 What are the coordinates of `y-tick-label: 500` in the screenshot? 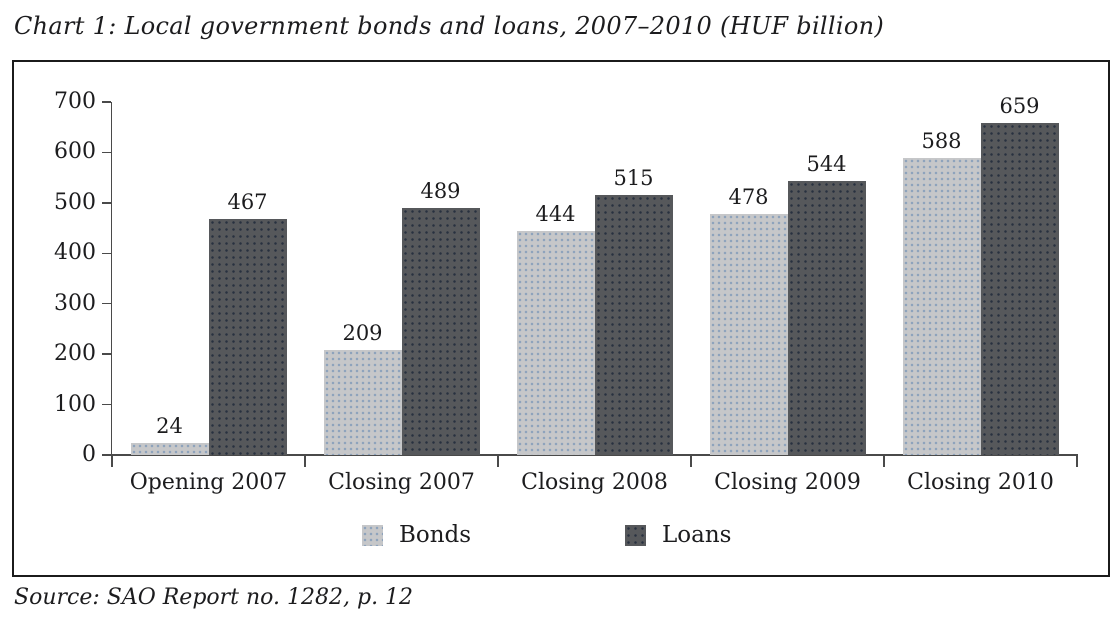 It's located at (75, 202).